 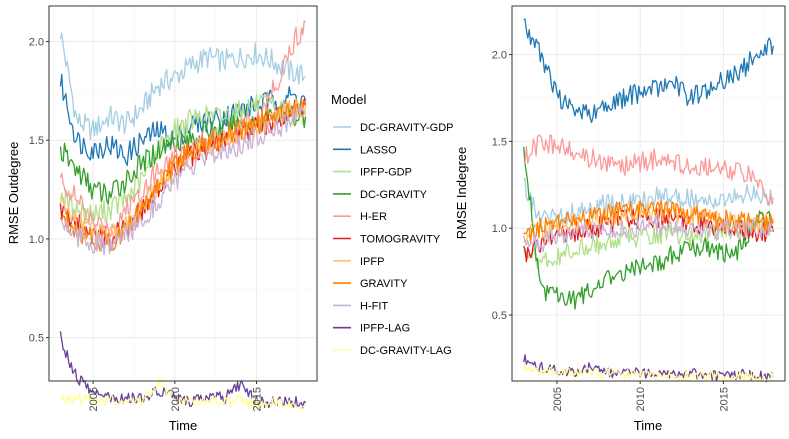 What do you see at coordinates (406, 351) in the screenshot?
I see `legend-label: DC-GRAVITY-LAG` at bounding box center [406, 351].